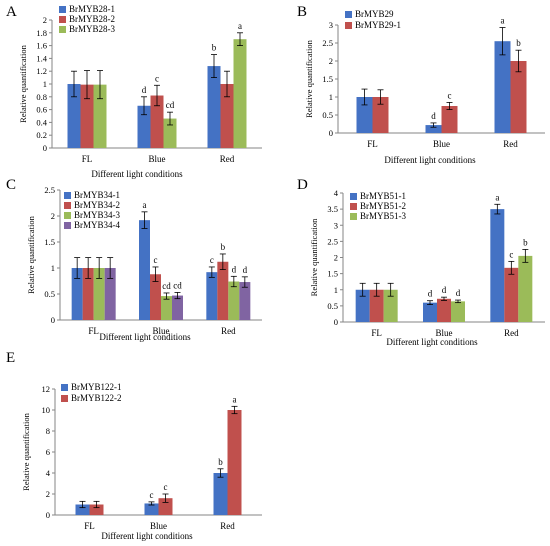 Image resolution: width=550 pixels, height=546 pixels. What do you see at coordinates (92, 19) in the screenshot?
I see `legend-entry: BrMYB28-2` at bounding box center [92, 19].